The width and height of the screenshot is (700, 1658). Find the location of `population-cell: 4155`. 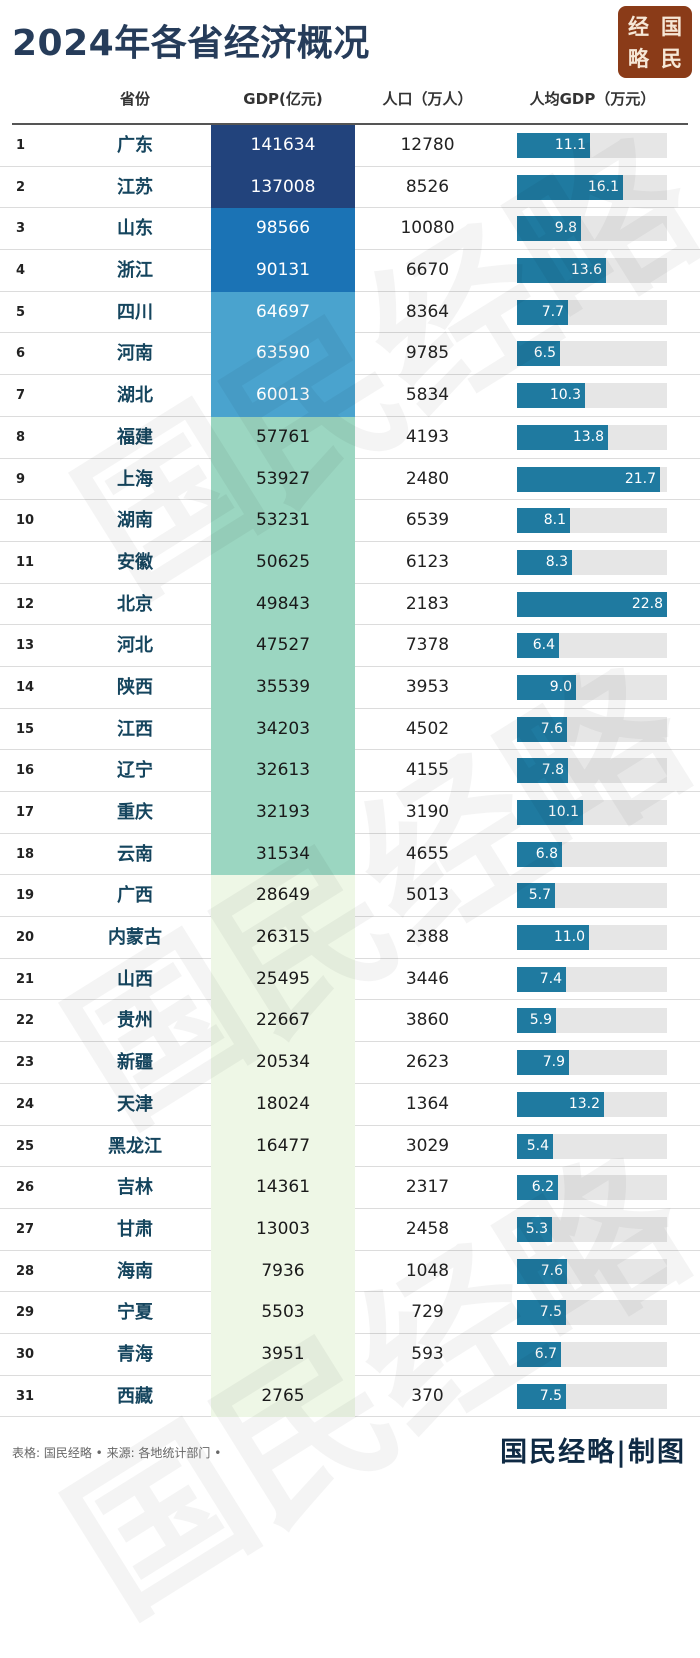

population-cell: 4155 is located at coordinates (427, 770).